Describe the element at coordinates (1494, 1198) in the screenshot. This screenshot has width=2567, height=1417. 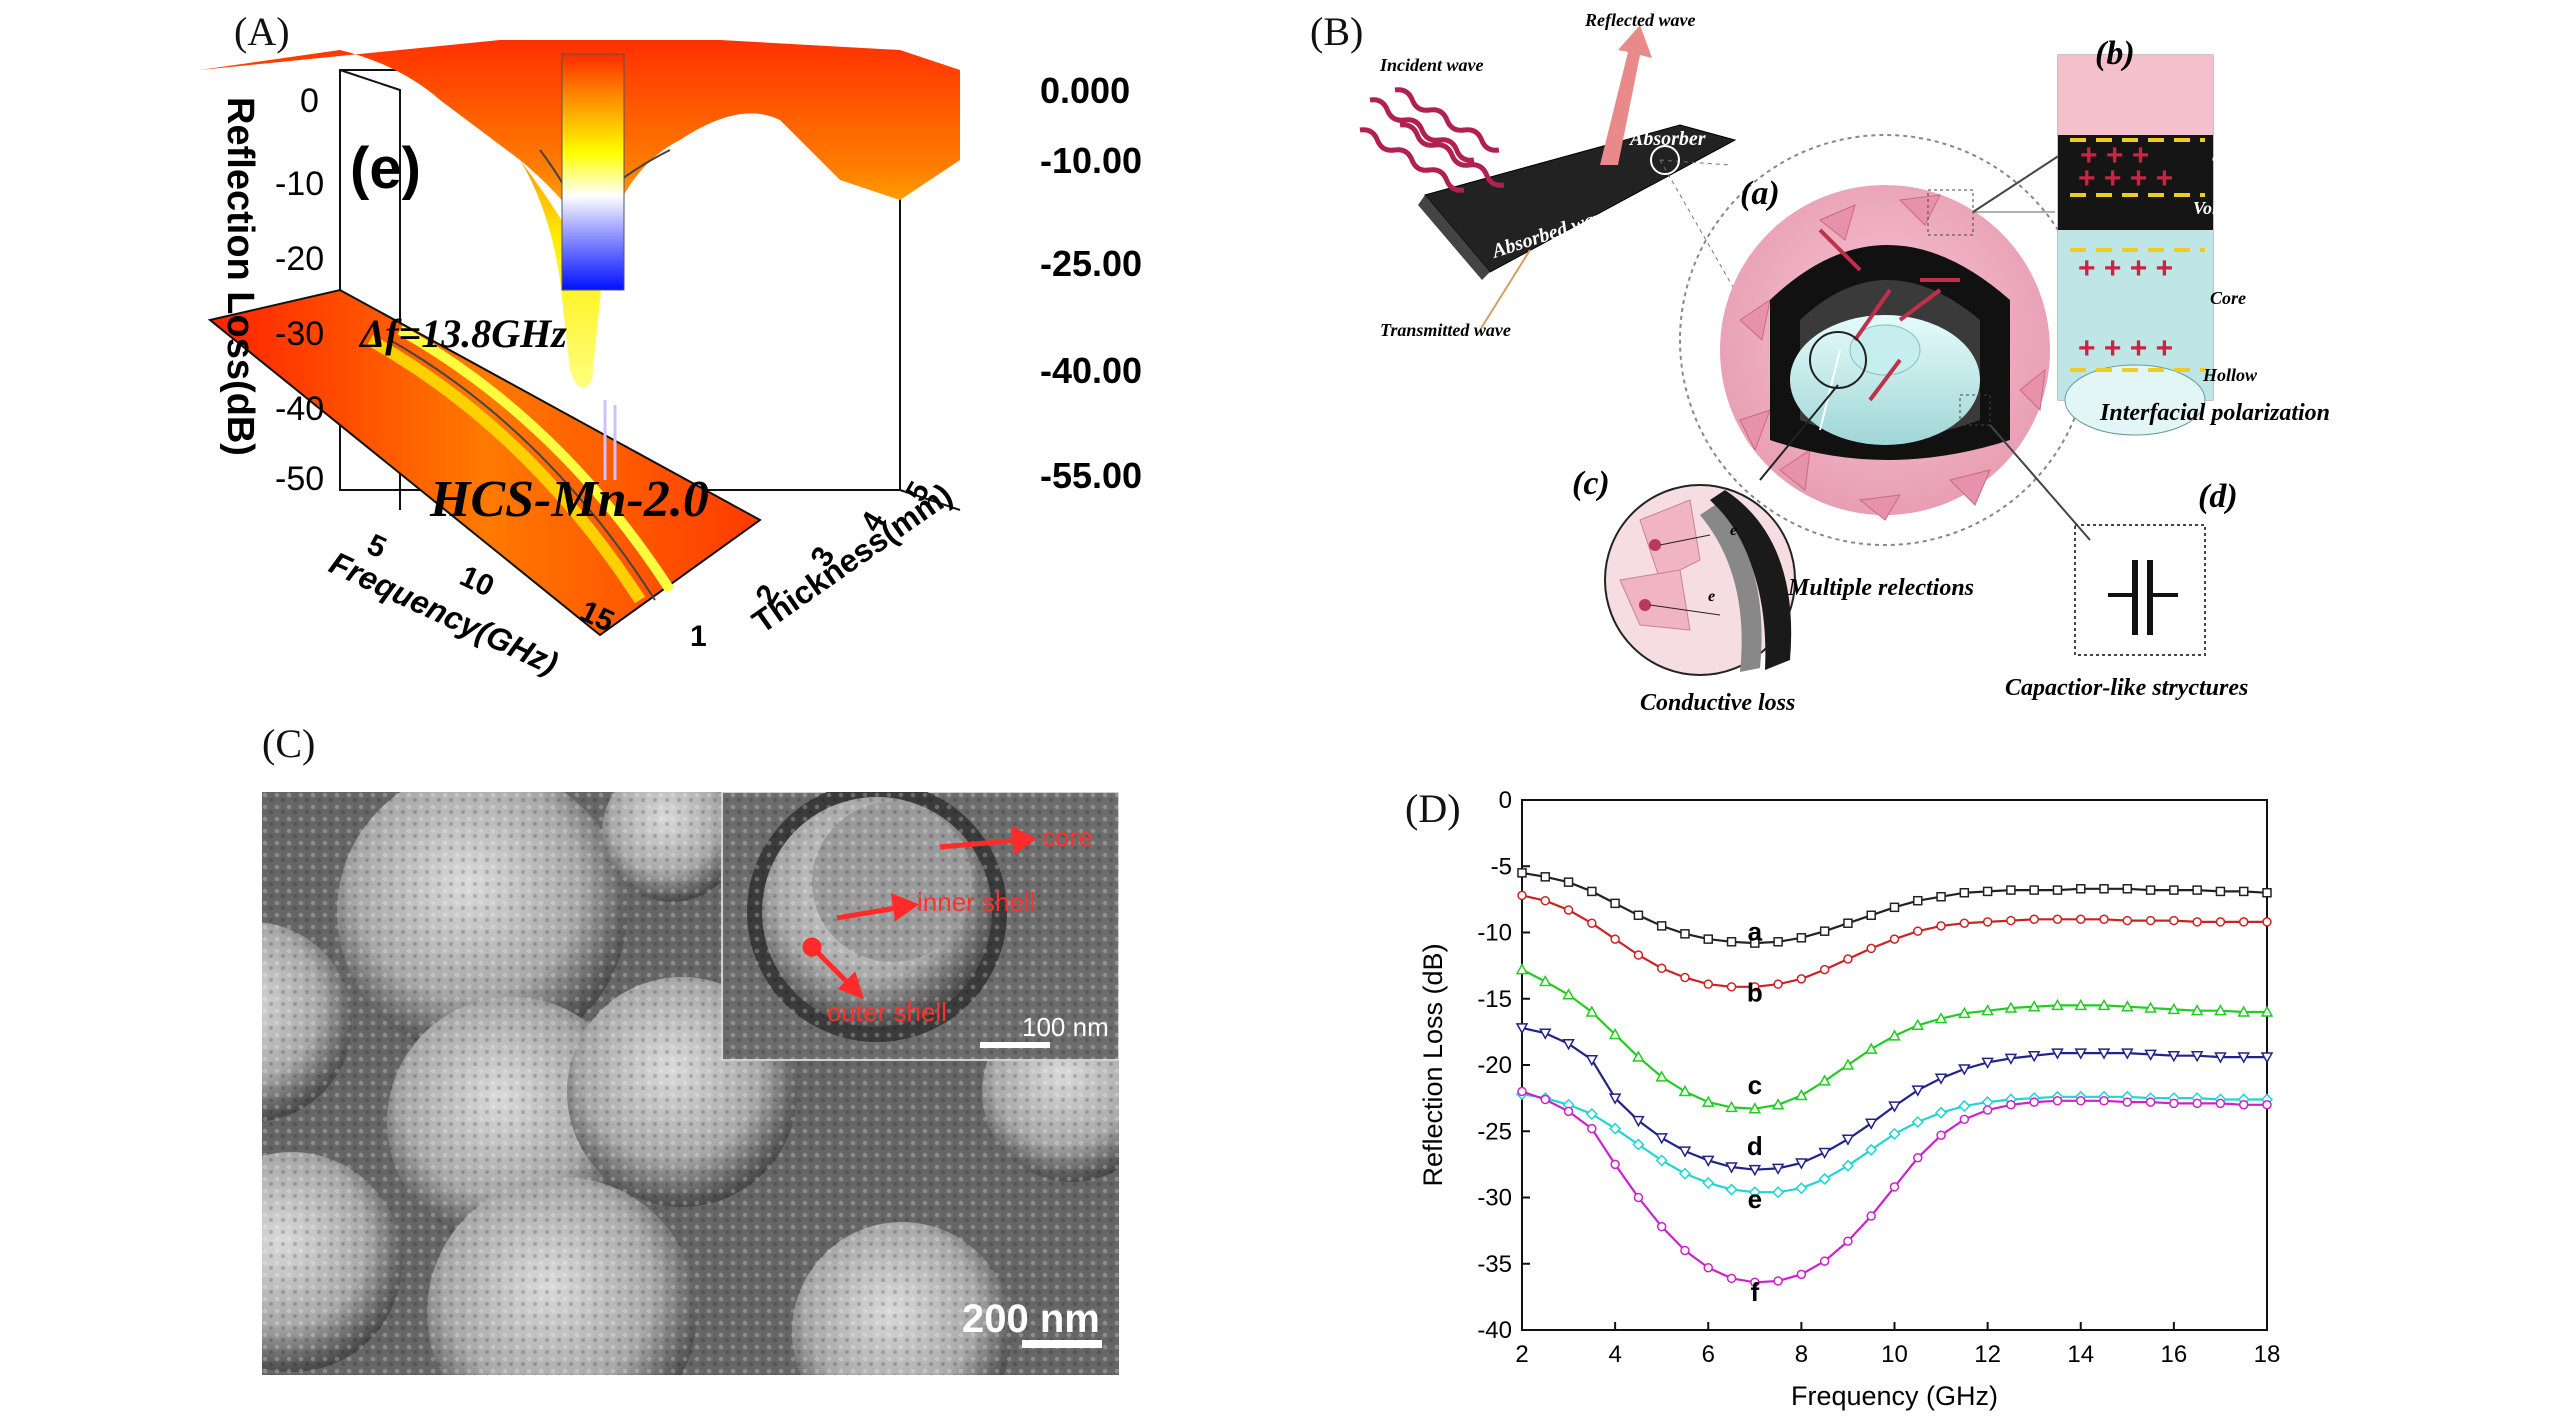
I see `y-tick-label: -30` at that location.